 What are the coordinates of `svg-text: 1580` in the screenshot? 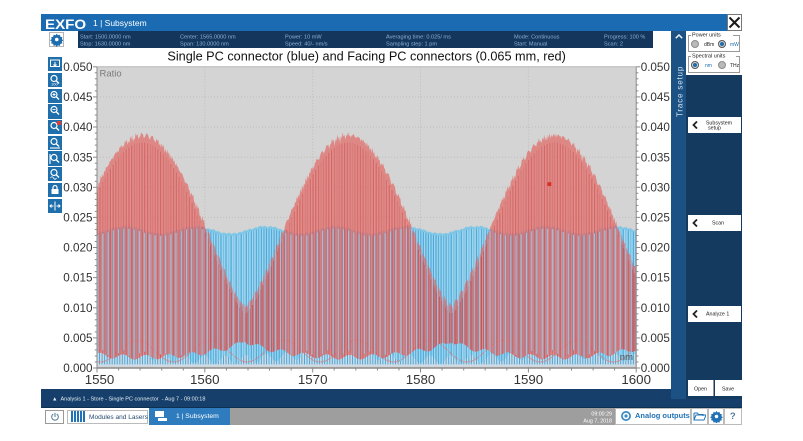 It's located at (421, 379).